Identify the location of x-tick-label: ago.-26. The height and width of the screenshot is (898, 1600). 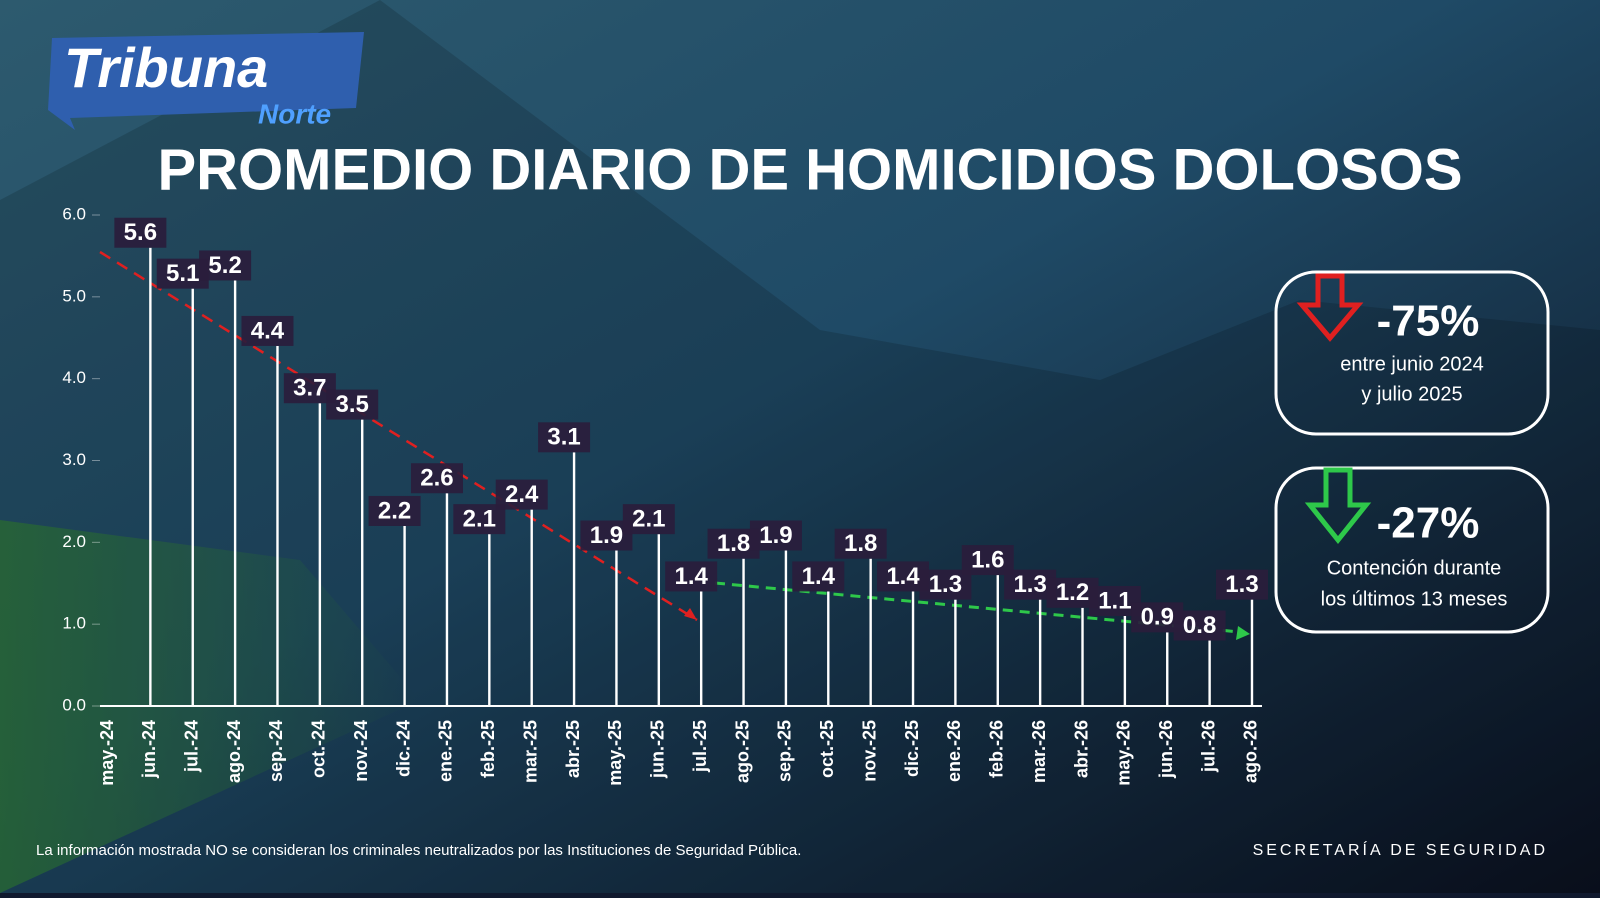
(1251, 751).